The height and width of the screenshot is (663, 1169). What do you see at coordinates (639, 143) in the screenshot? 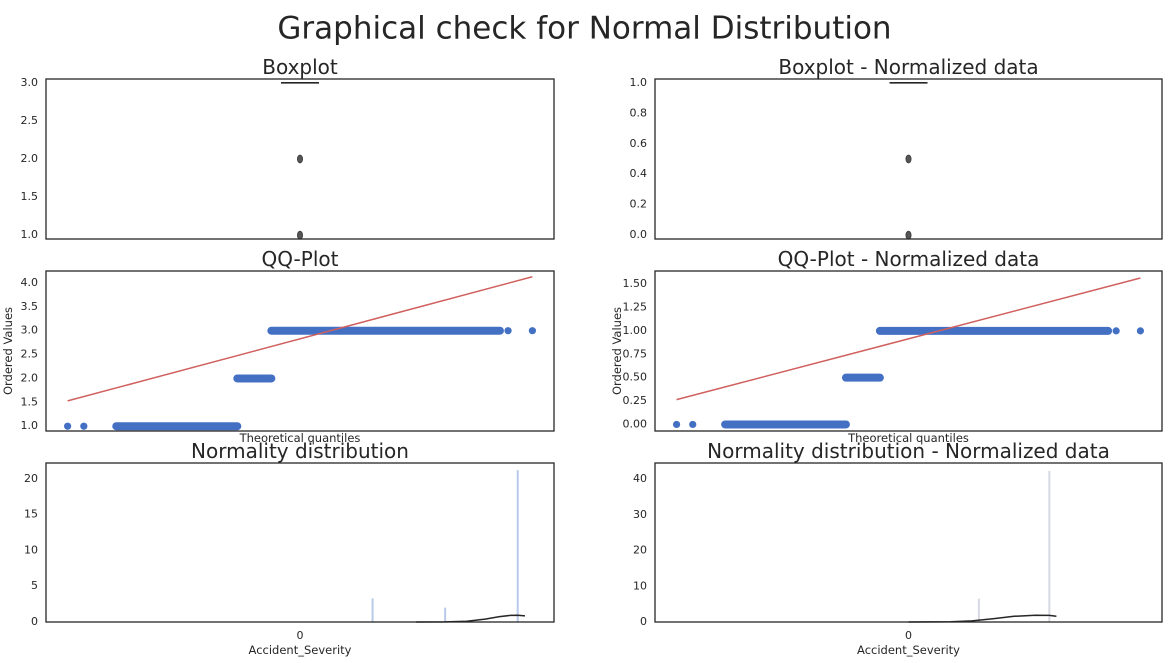
I see `y-tick-label: 0.6` at bounding box center [639, 143].